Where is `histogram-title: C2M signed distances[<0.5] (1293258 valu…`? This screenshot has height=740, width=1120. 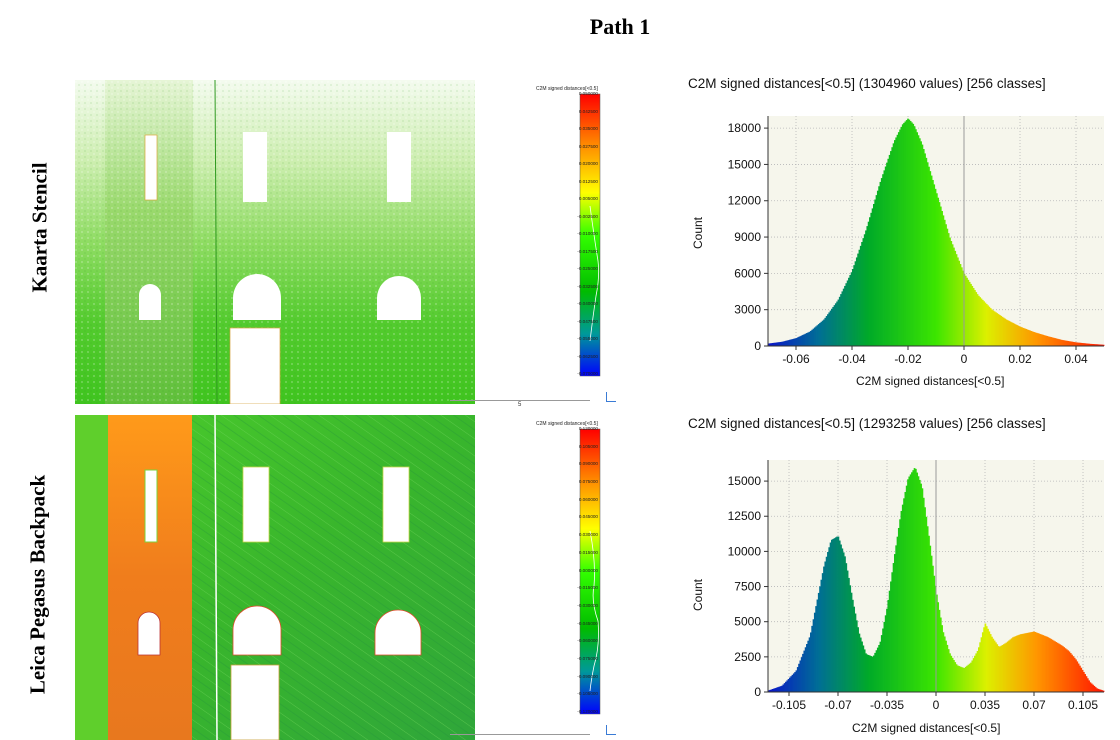 histogram-title: C2M signed distances[<0.5] (1293258 valu… is located at coordinates (867, 423).